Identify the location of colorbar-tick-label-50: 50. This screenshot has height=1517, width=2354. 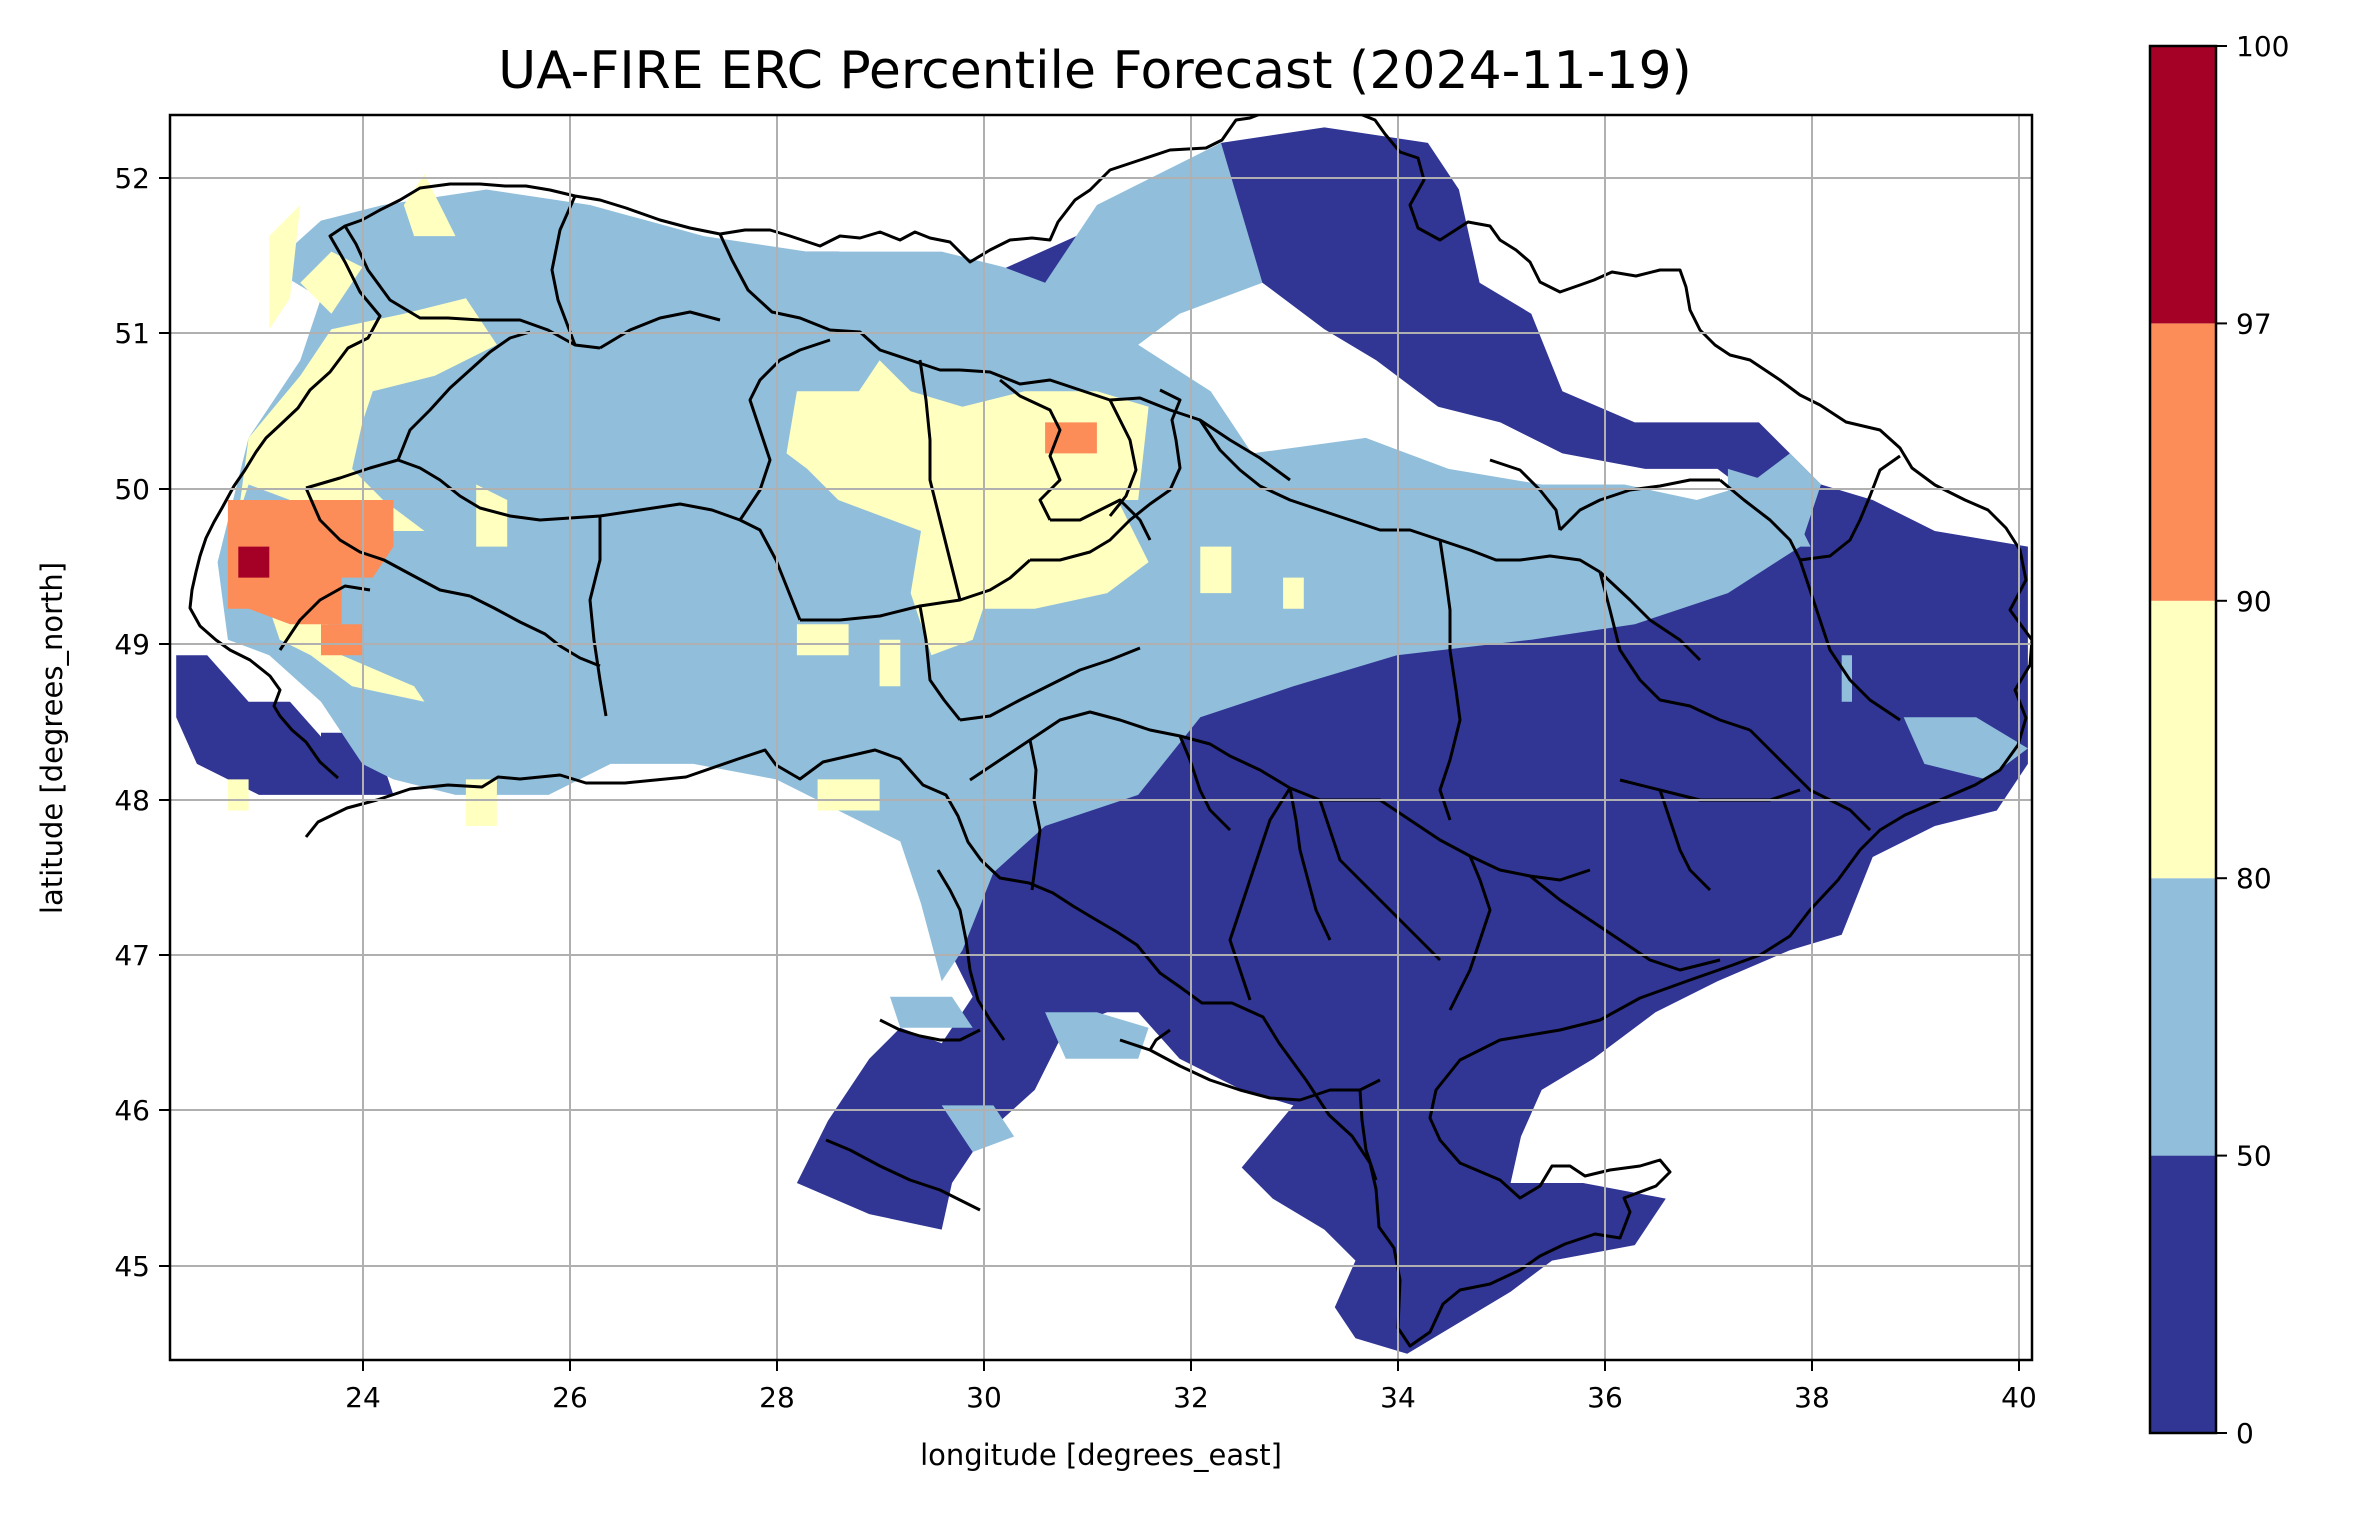
(2254, 1156).